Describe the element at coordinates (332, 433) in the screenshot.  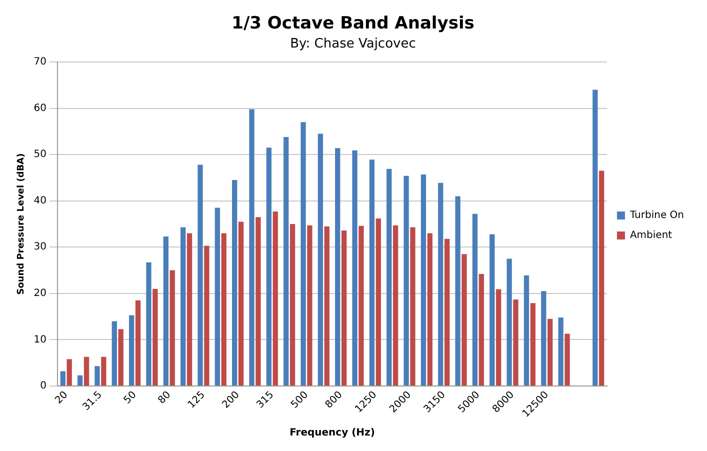
I see `x-axis-title: Frequency (Hz)` at that location.